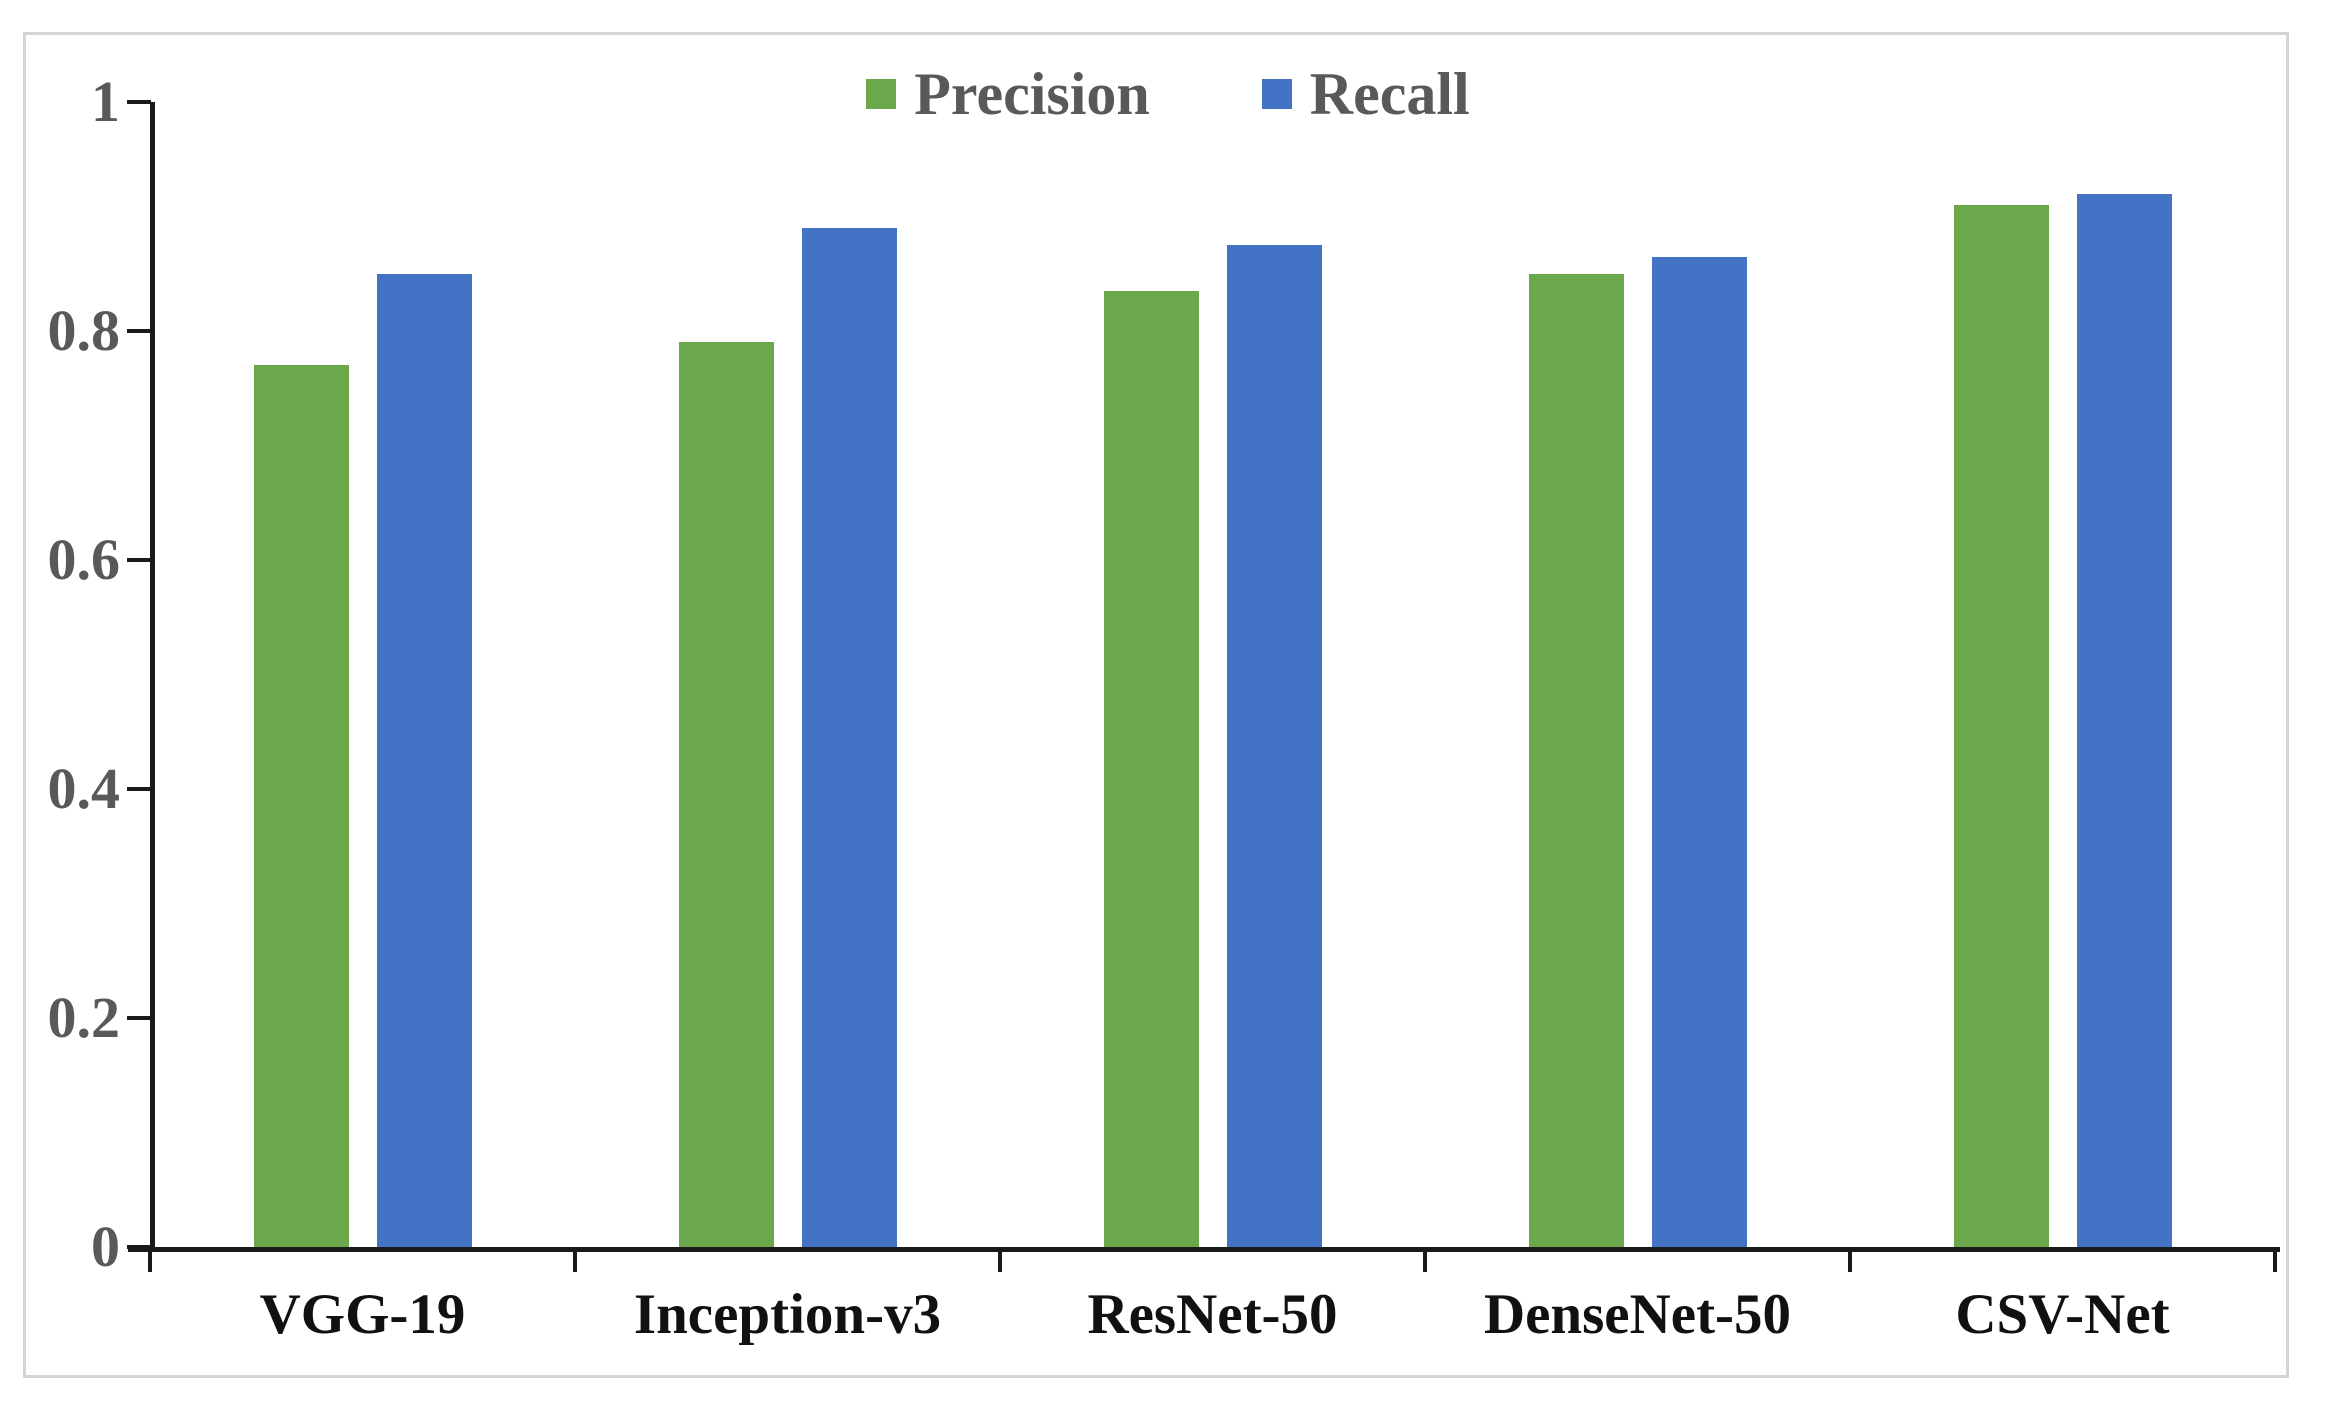 This screenshot has height=1420, width=2336. Describe the element at coordinates (84, 1017) in the screenshot. I see `y-tick-label: 0.2` at that location.